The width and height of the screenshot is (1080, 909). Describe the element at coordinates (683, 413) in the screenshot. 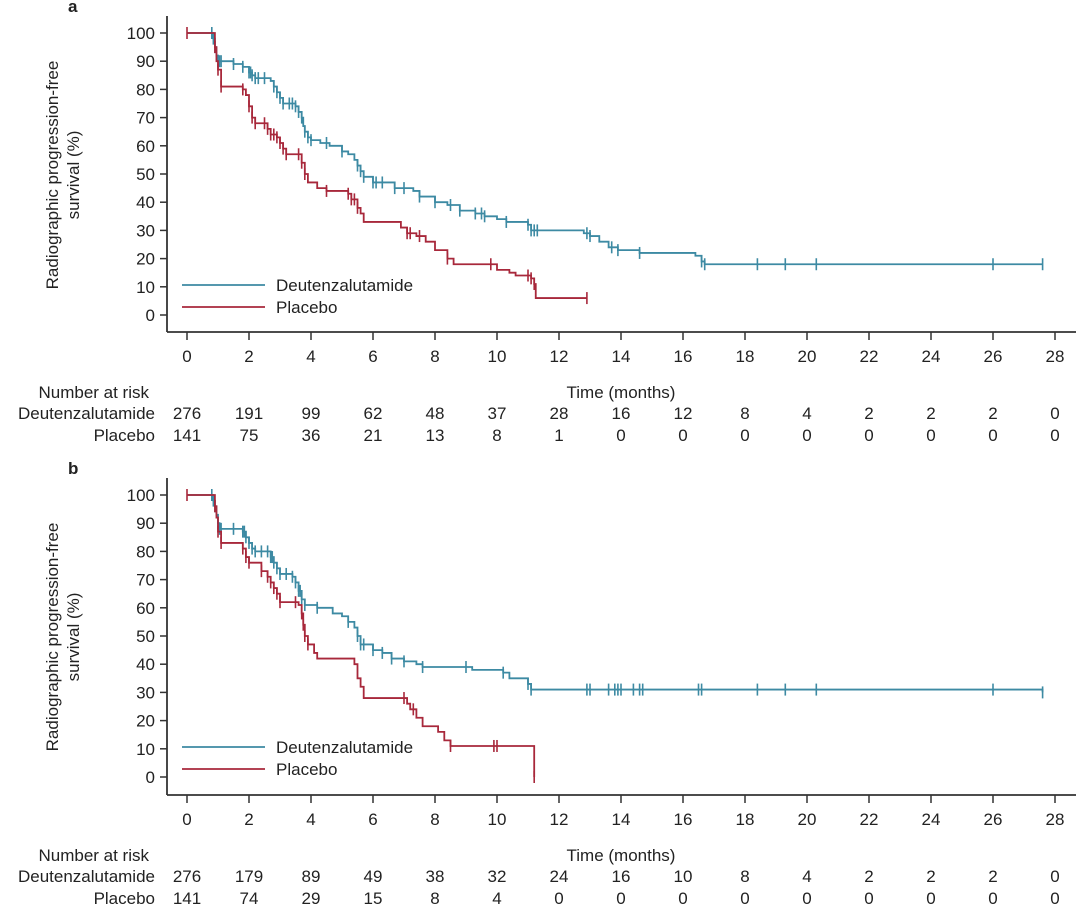

I see `risk-value: 12` at that location.